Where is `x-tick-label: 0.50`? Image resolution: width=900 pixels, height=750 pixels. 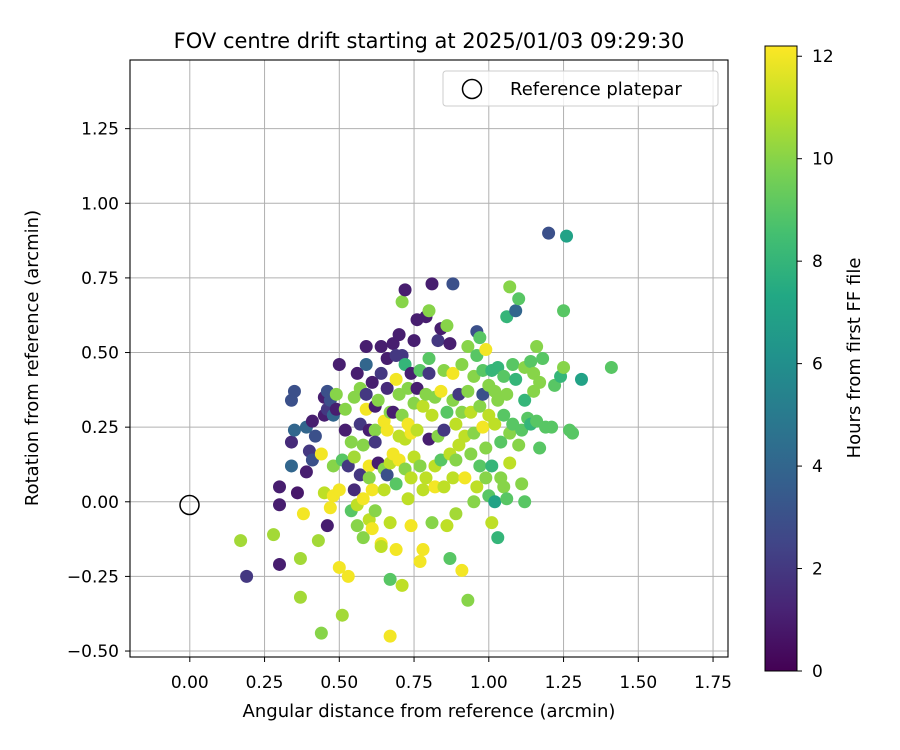
x-tick-label: 0.50 is located at coordinates (339, 683).